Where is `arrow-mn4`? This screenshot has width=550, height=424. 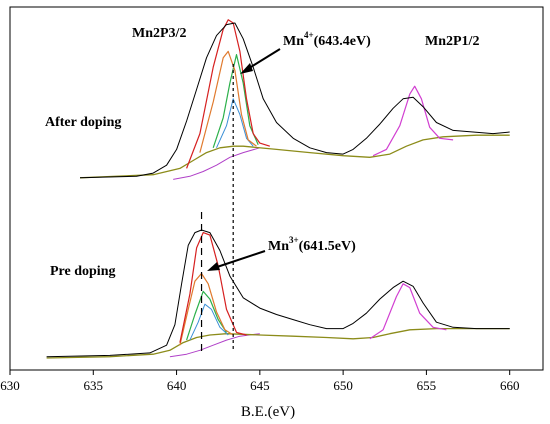 arrow-mn4 is located at coordinates (260, 61).